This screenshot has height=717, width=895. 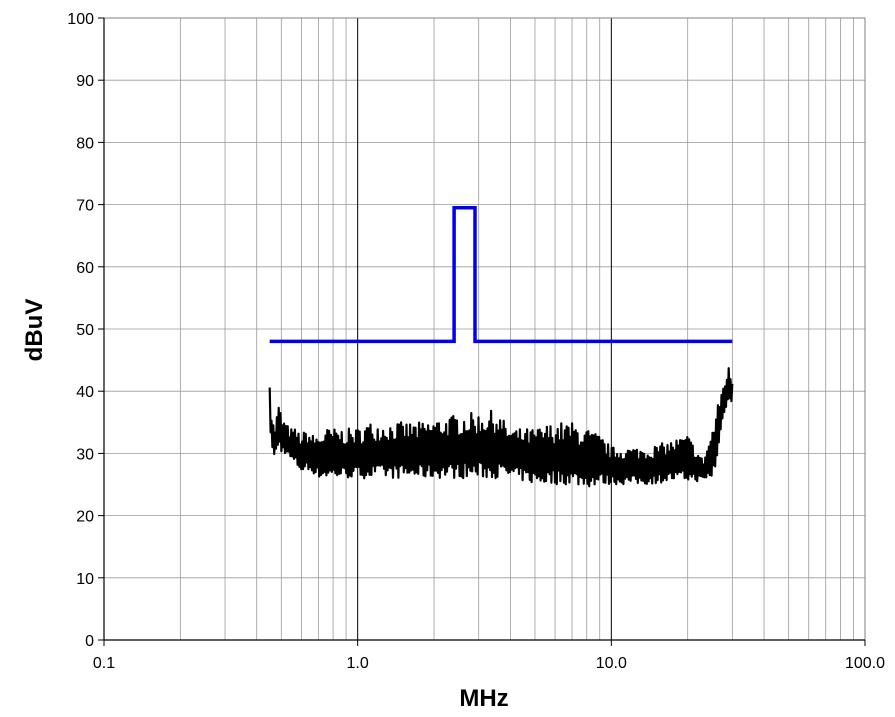 What do you see at coordinates (85, 268) in the screenshot?
I see `y-tick-label: 60` at bounding box center [85, 268].